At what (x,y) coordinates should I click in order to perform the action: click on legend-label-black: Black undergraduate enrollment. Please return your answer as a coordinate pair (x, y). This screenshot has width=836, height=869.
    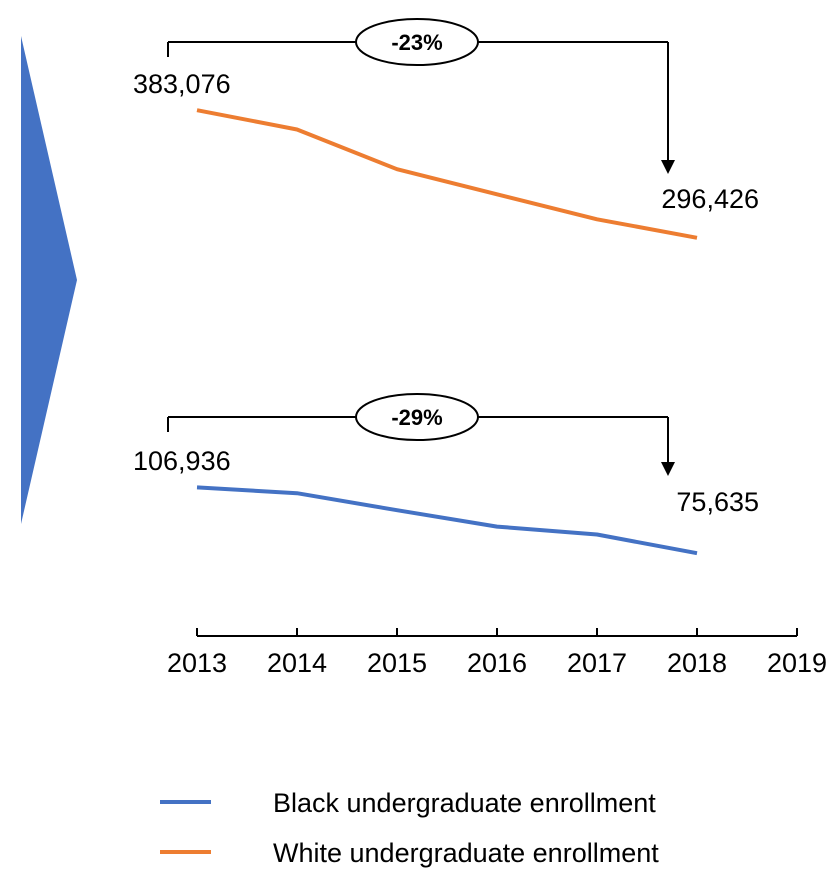
    Looking at the image, I should click on (464, 803).